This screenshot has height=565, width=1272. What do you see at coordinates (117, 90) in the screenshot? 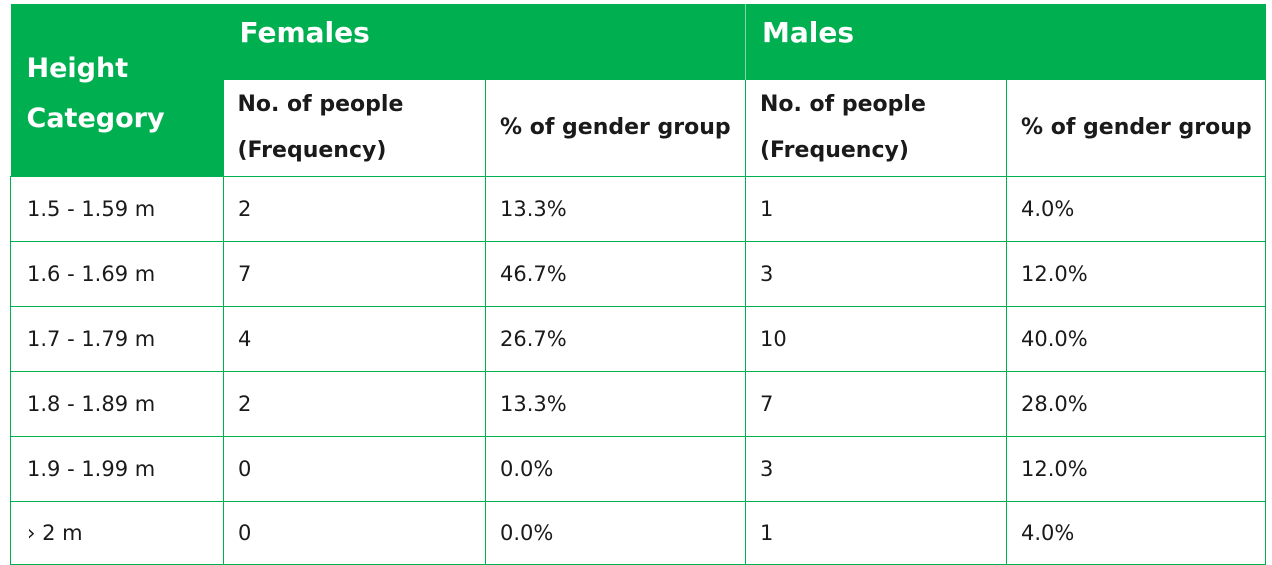
I see `height-category-header: Height Category` at bounding box center [117, 90].